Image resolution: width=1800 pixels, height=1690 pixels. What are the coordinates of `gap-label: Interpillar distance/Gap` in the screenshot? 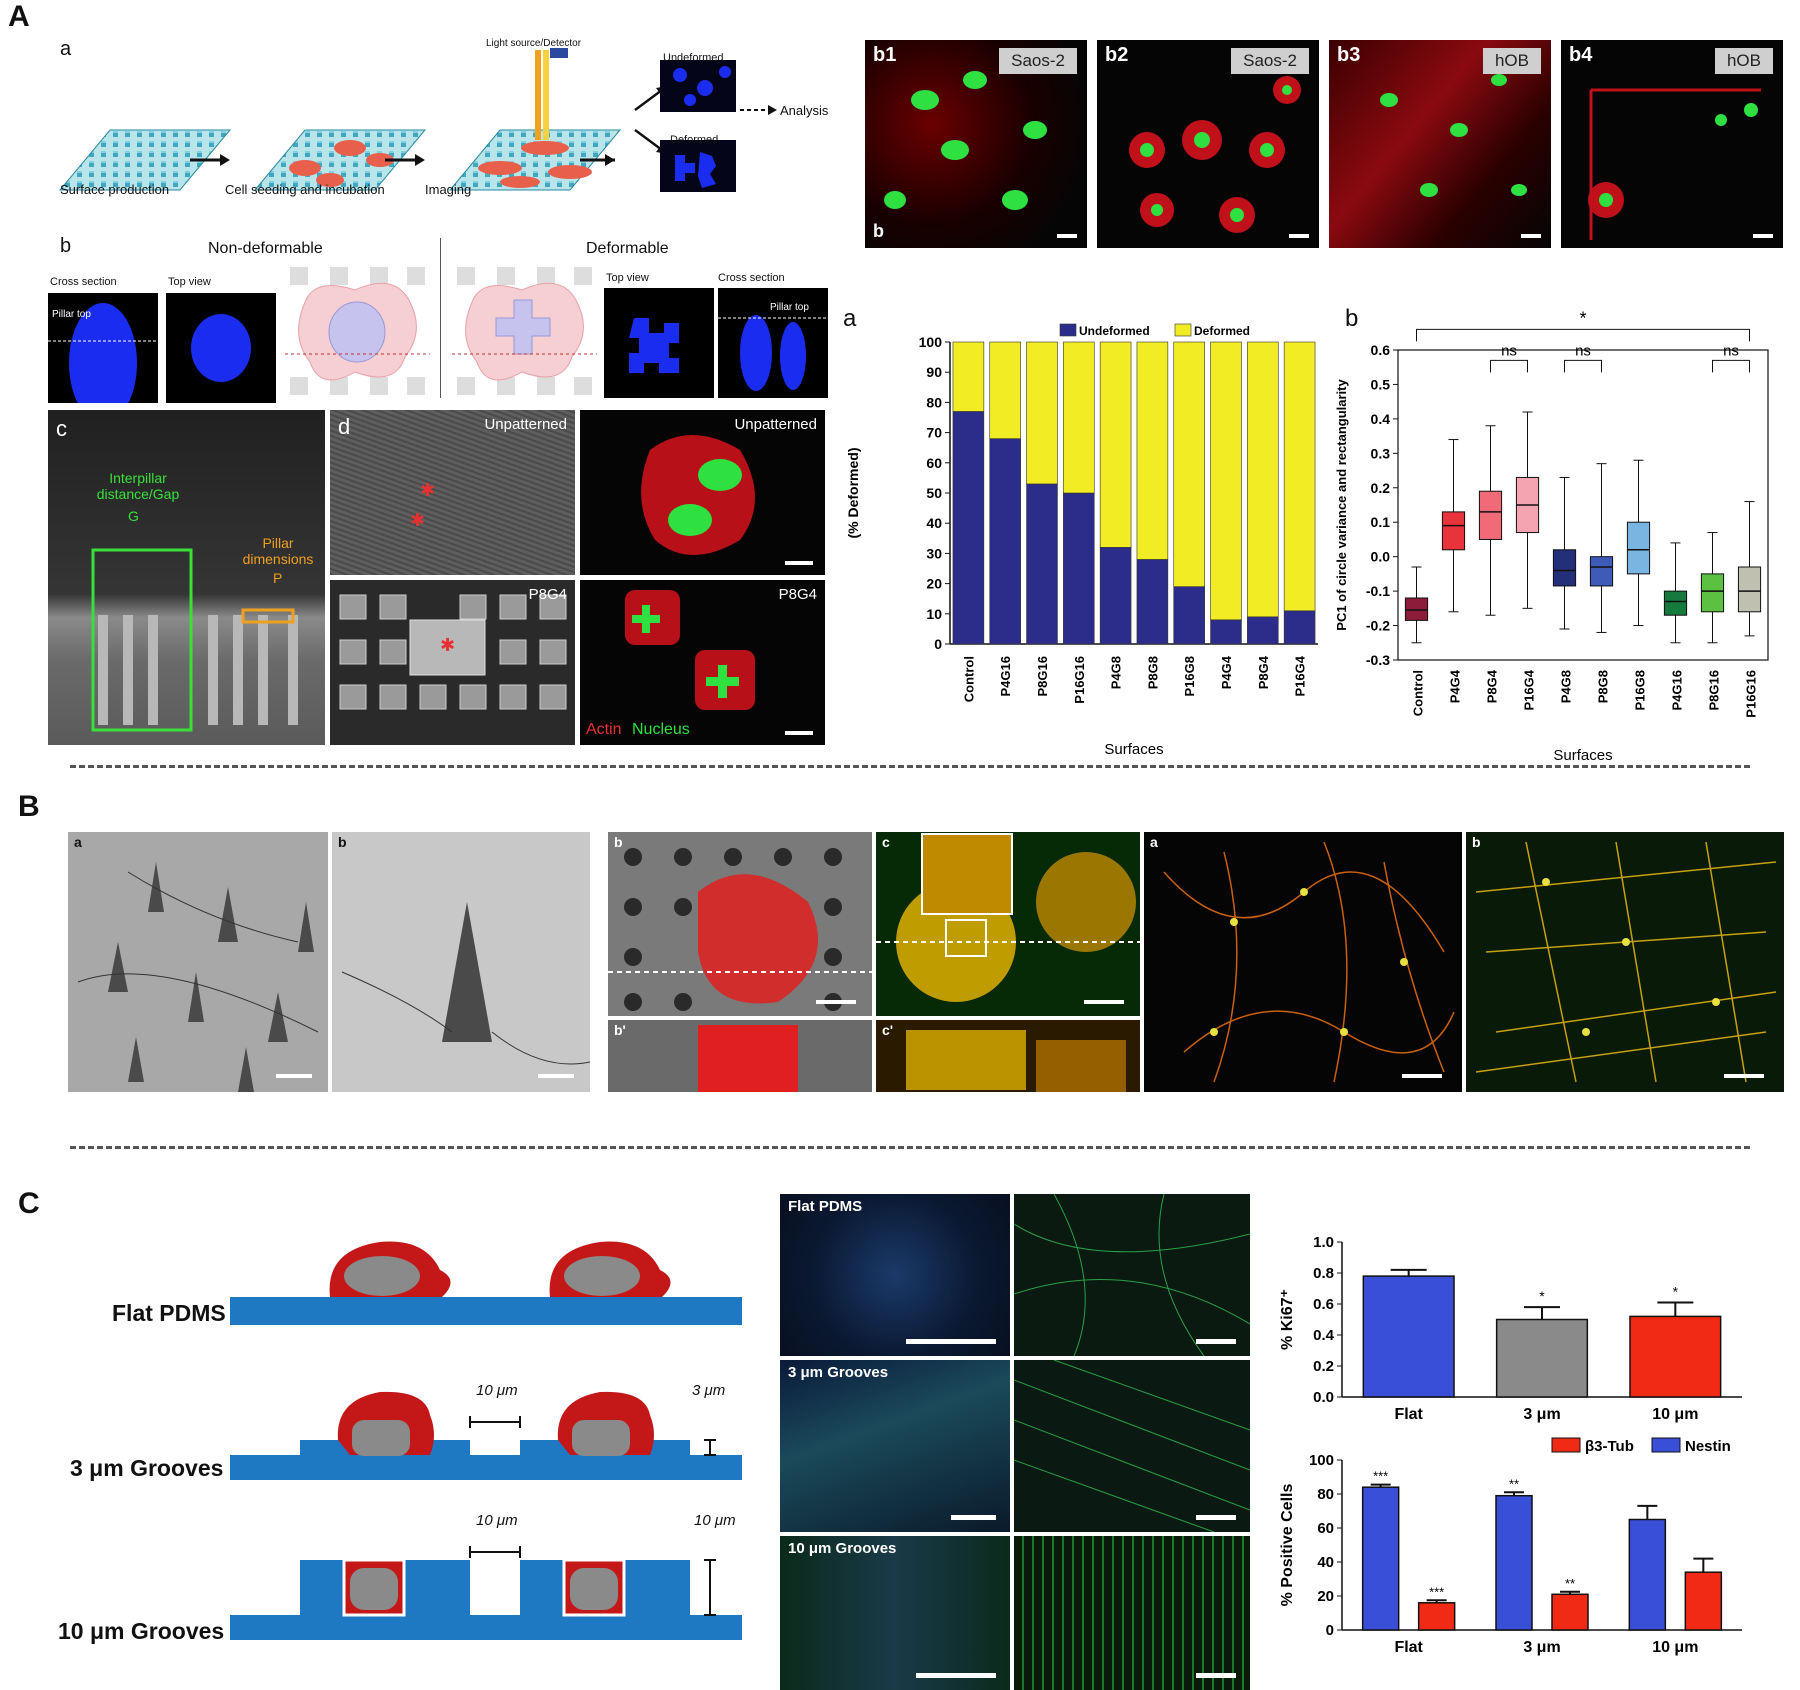 It's located at (138, 486).